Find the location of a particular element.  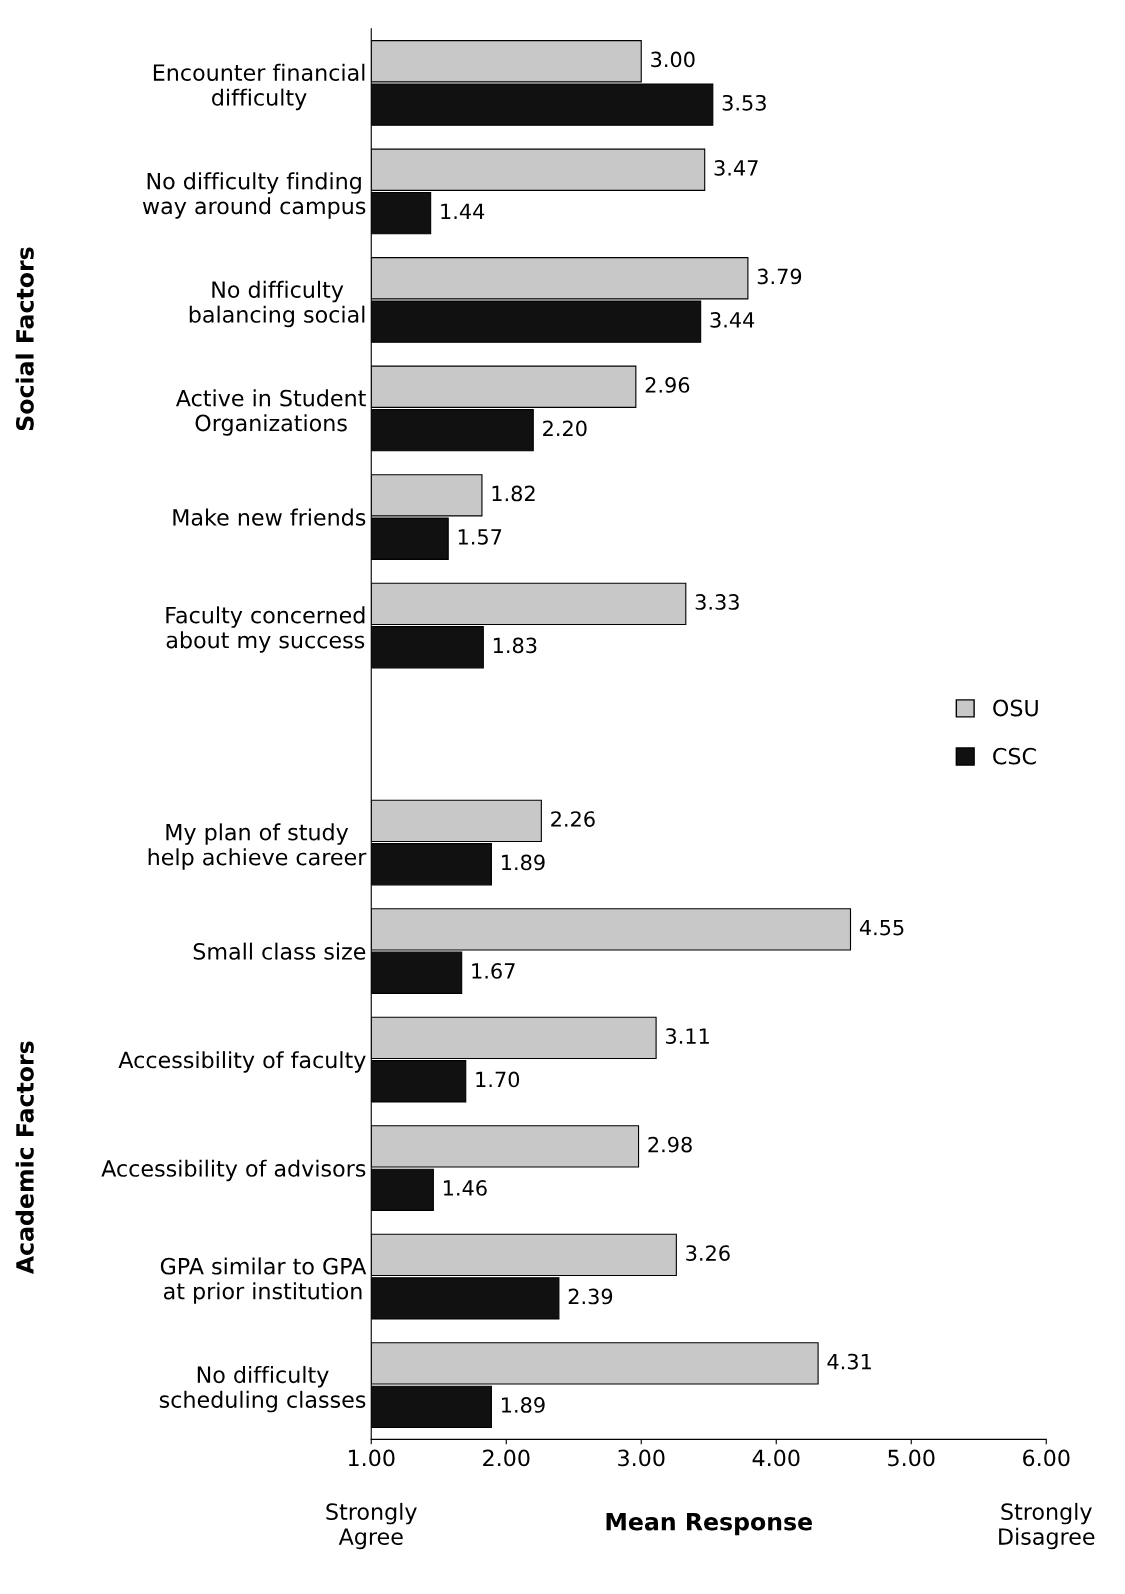

data-label: 4.55 is located at coordinates (881, 927).